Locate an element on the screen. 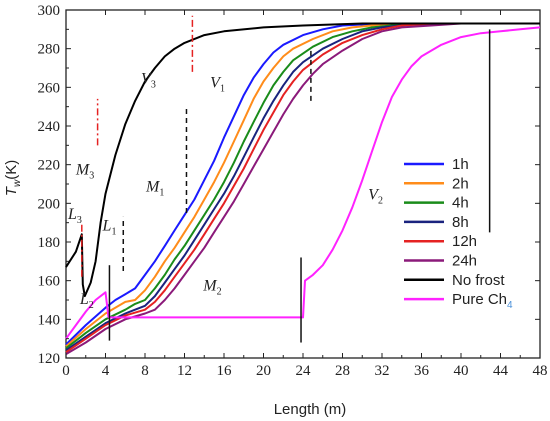  x-tick-label: 28 is located at coordinates (342, 371).